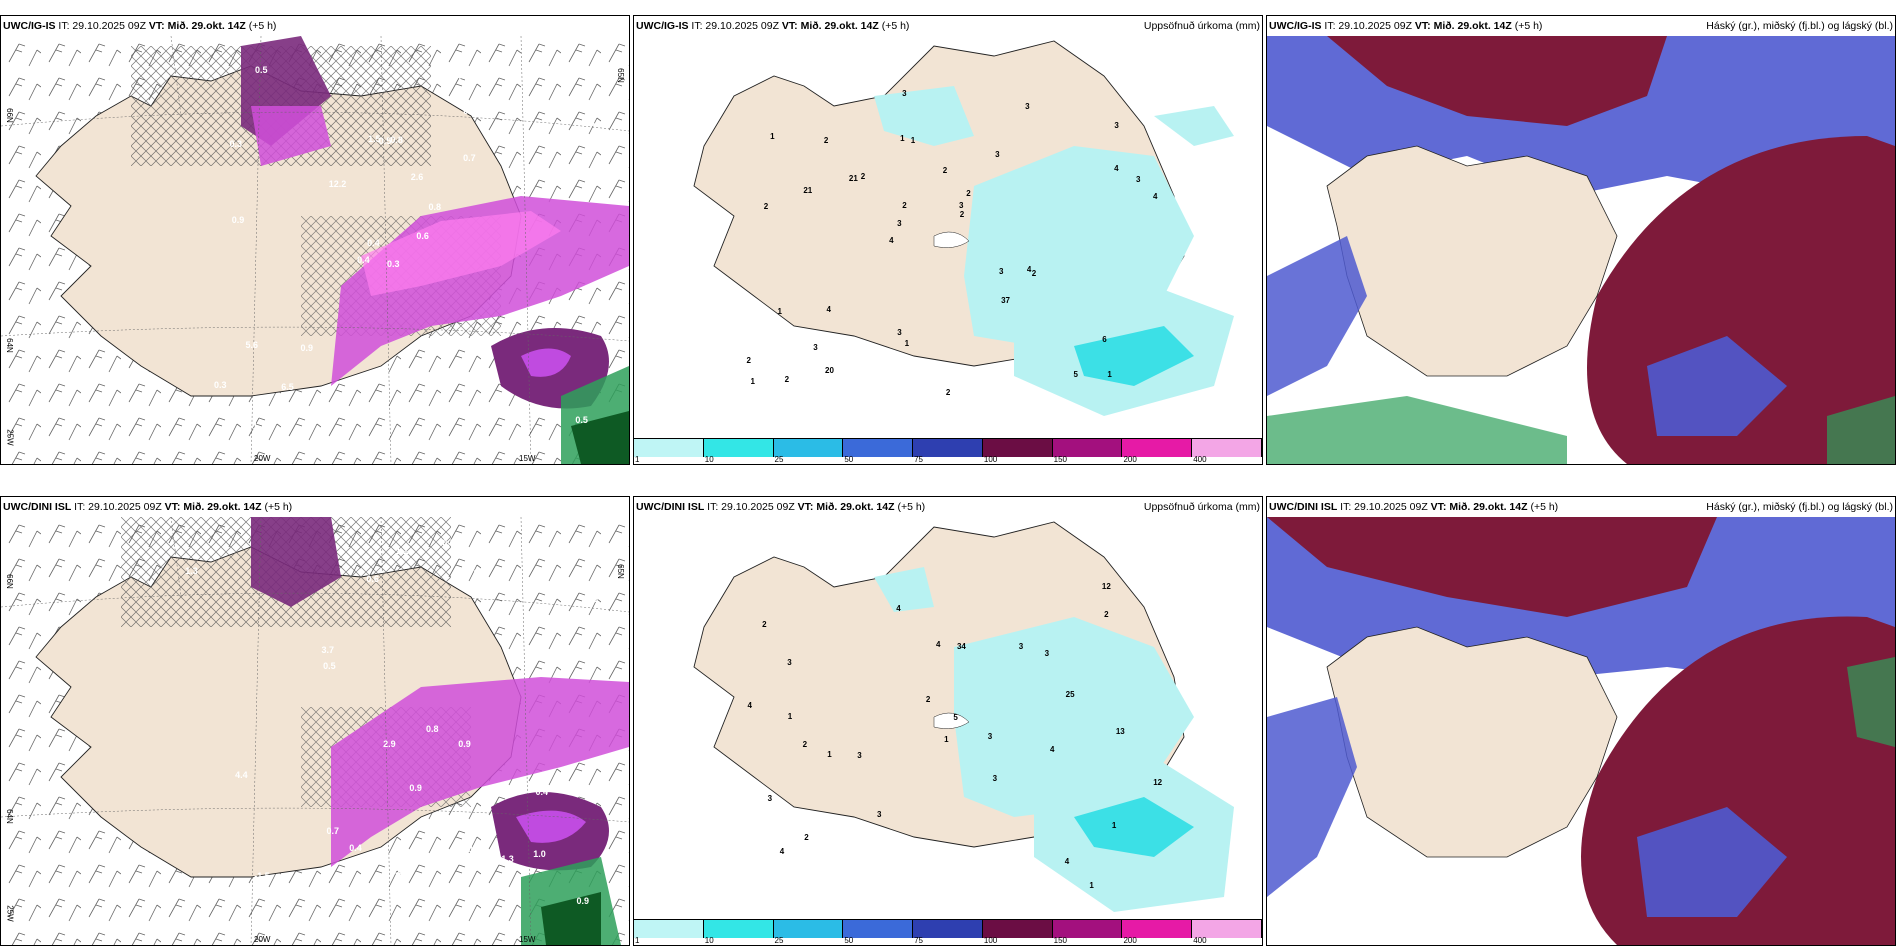 This screenshot has width=1900, height=950. What do you see at coordinates (389, 743) in the screenshot?
I see `wind-precip-value: 2.9` at bounding box center [389, 743].